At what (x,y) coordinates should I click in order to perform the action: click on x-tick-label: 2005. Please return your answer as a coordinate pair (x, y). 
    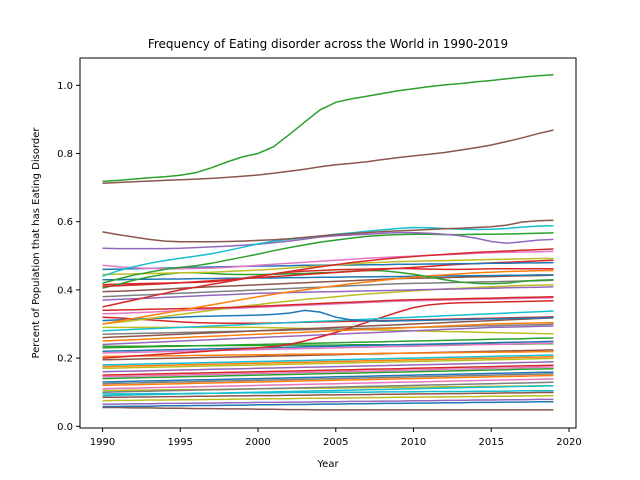
    Looking at the image, I should click on (335, 442).